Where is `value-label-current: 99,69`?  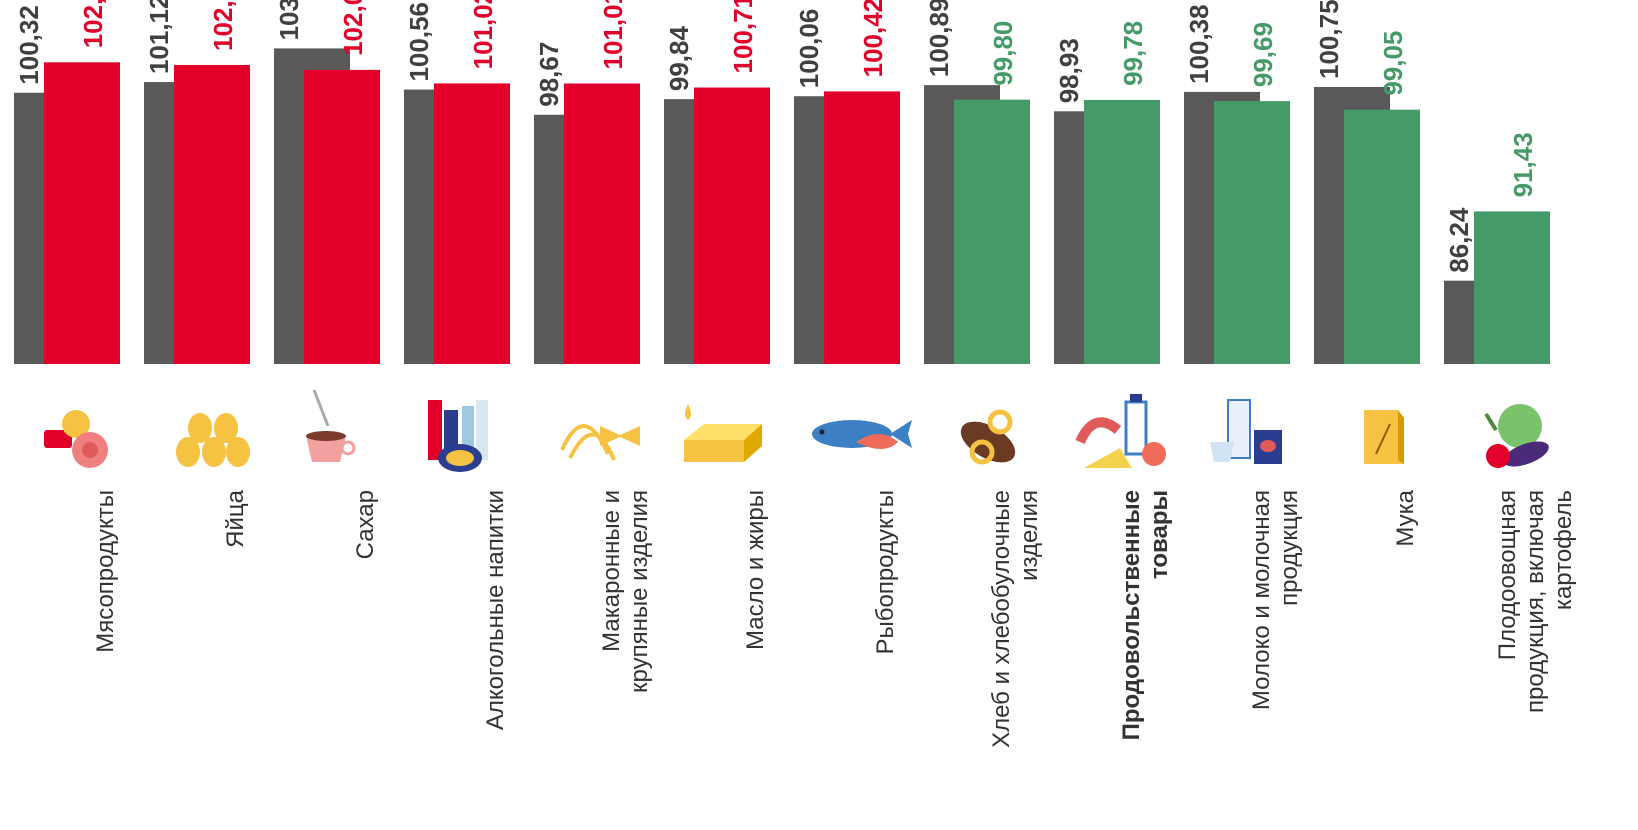
value-label-current: 99,69 is located at coordinates (1263, 54).